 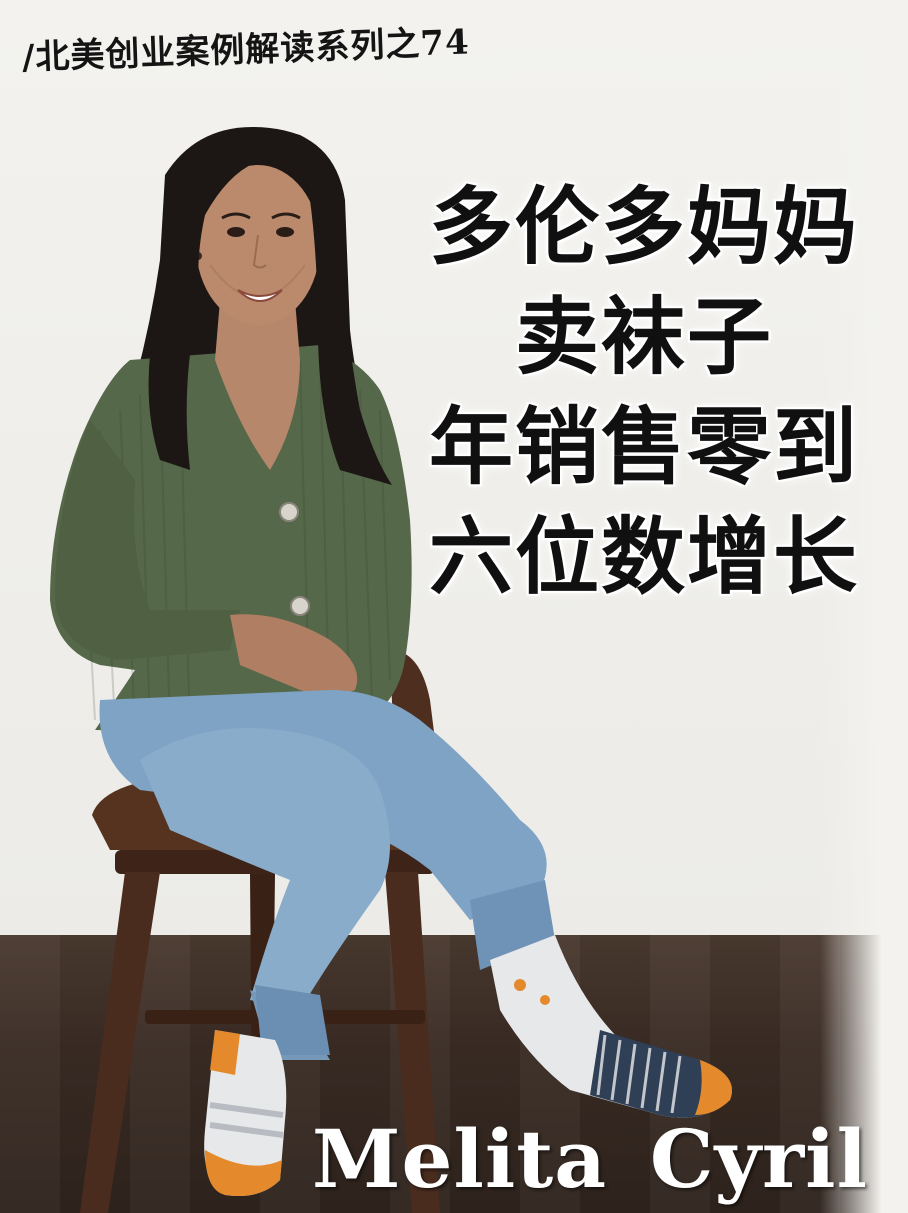 I want to click on neck, so click(x=257, y=385).